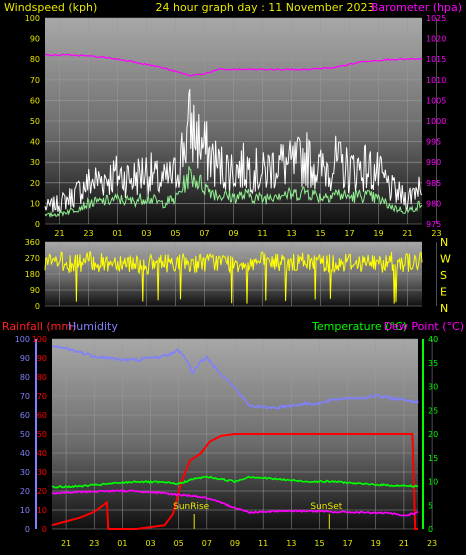 The image size is (466, 555). What do you see at coordinates (233, 192) in the screenshot?
I see `wind-average-series` at bounding box center [233, 192].